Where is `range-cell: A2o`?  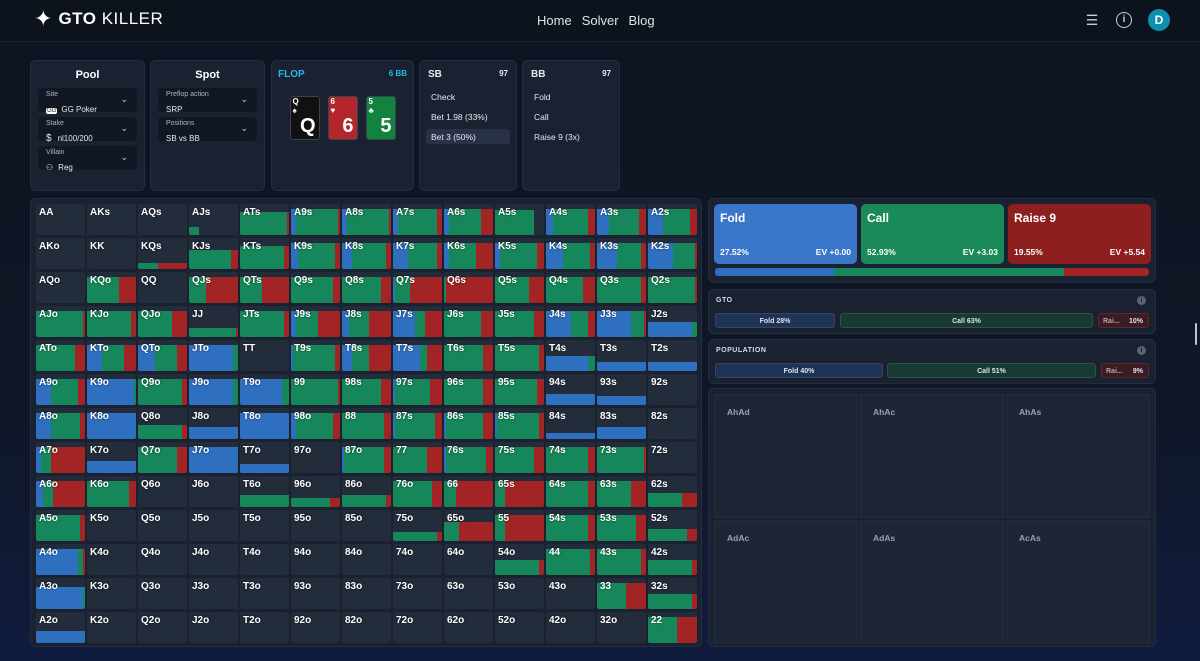
range-cell: A2o is located at coordinates (60, 627).